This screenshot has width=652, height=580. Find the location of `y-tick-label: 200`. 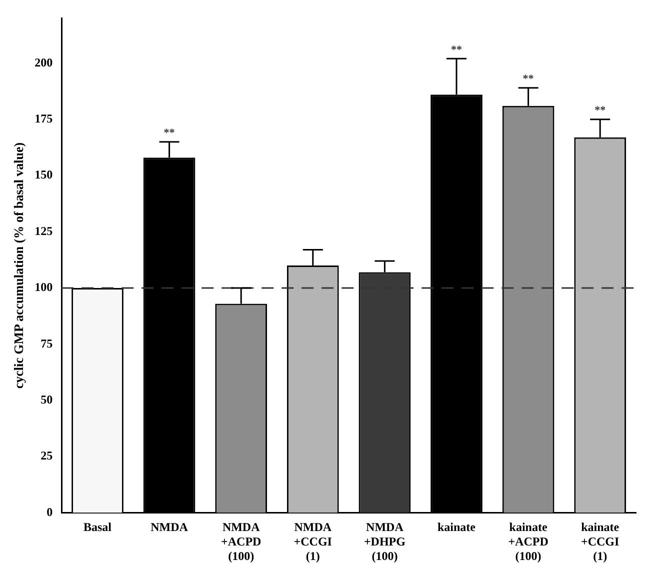

y-tick-label: 200 is located at coordinates (43, 62).